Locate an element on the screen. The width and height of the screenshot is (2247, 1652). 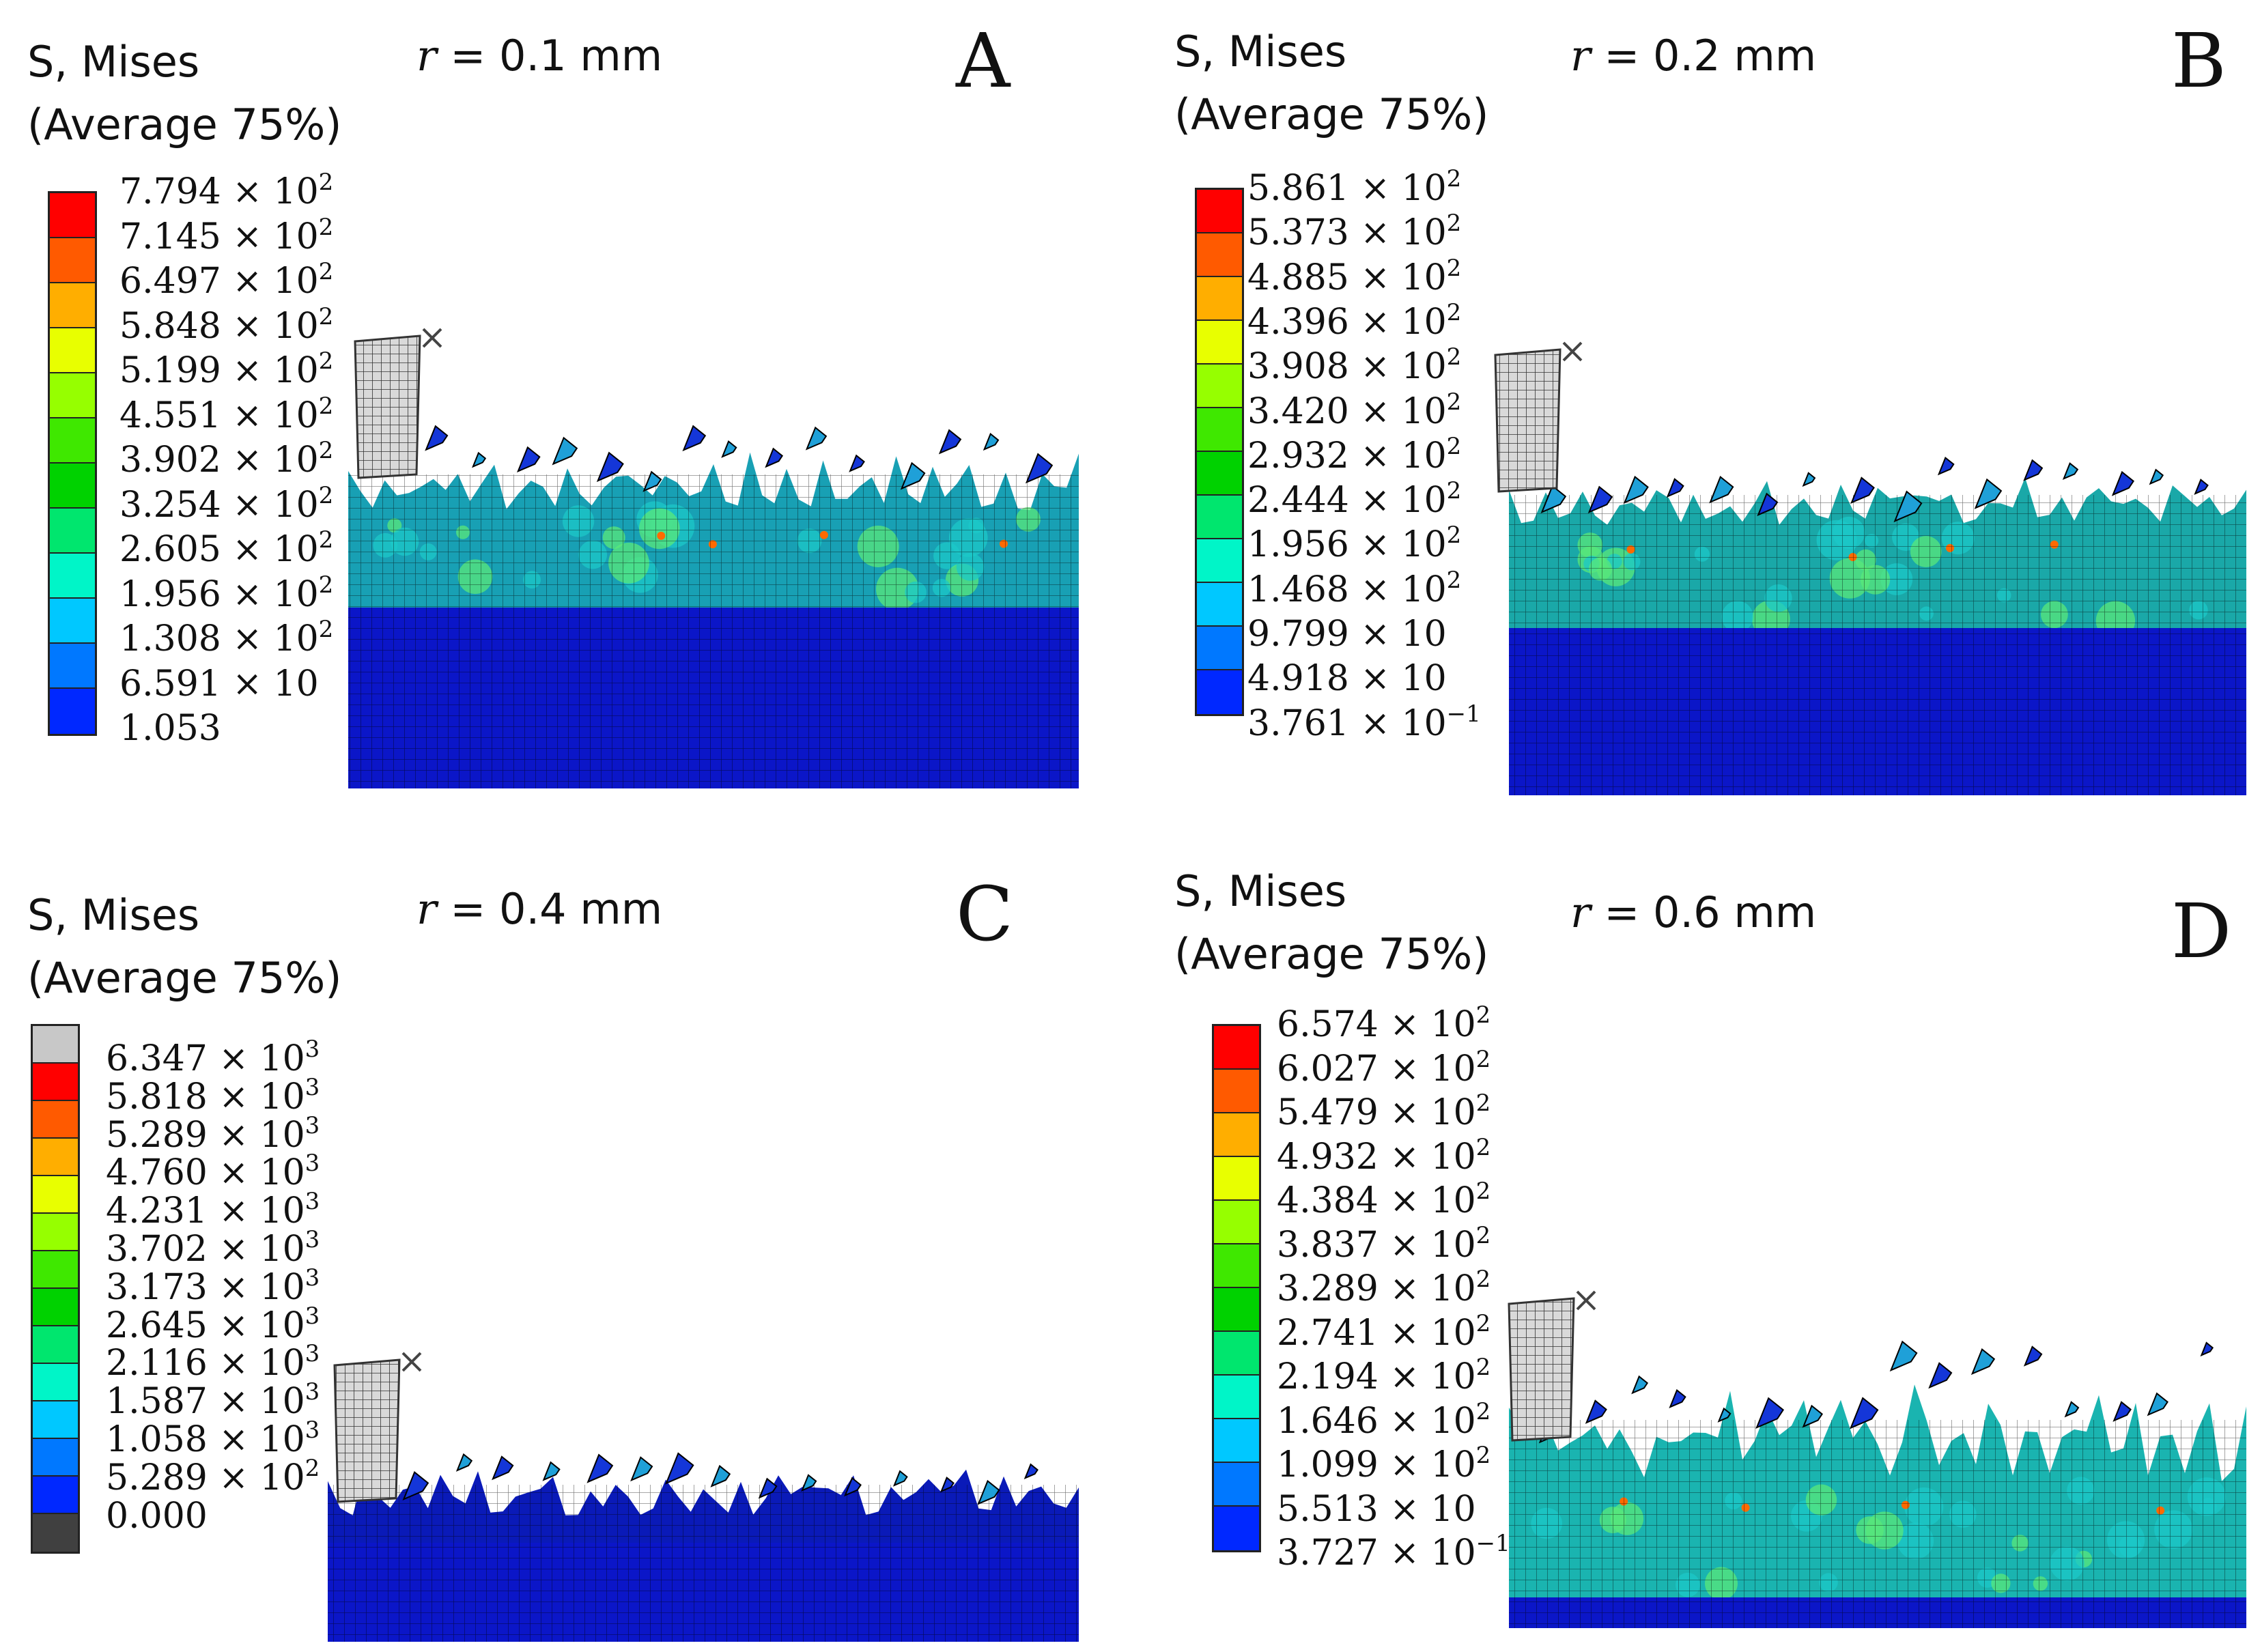
colorbar-tick-label: 3.254 × 102 is located at coordinates (226, 505).